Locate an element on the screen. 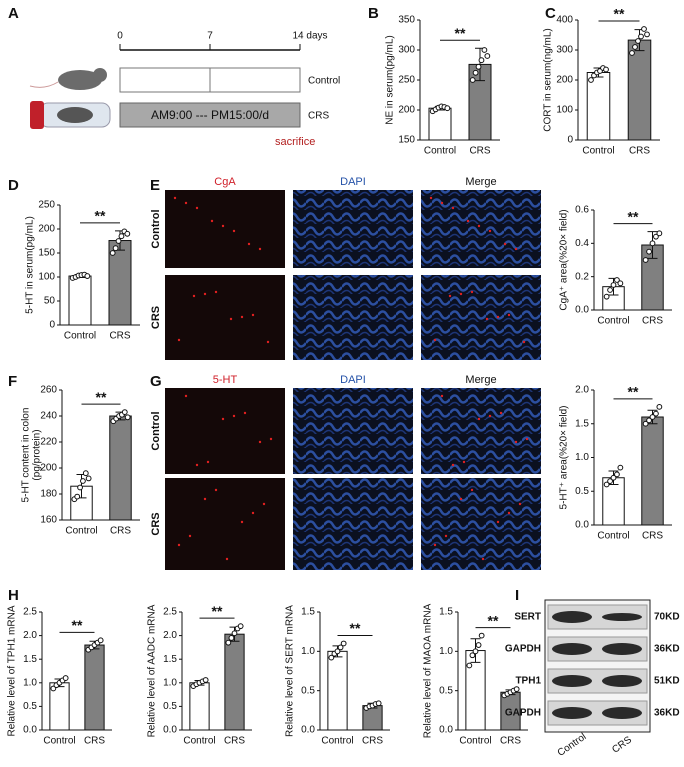 The image size is (684, 767). group-label: Control is located at coordinates (324, 81).